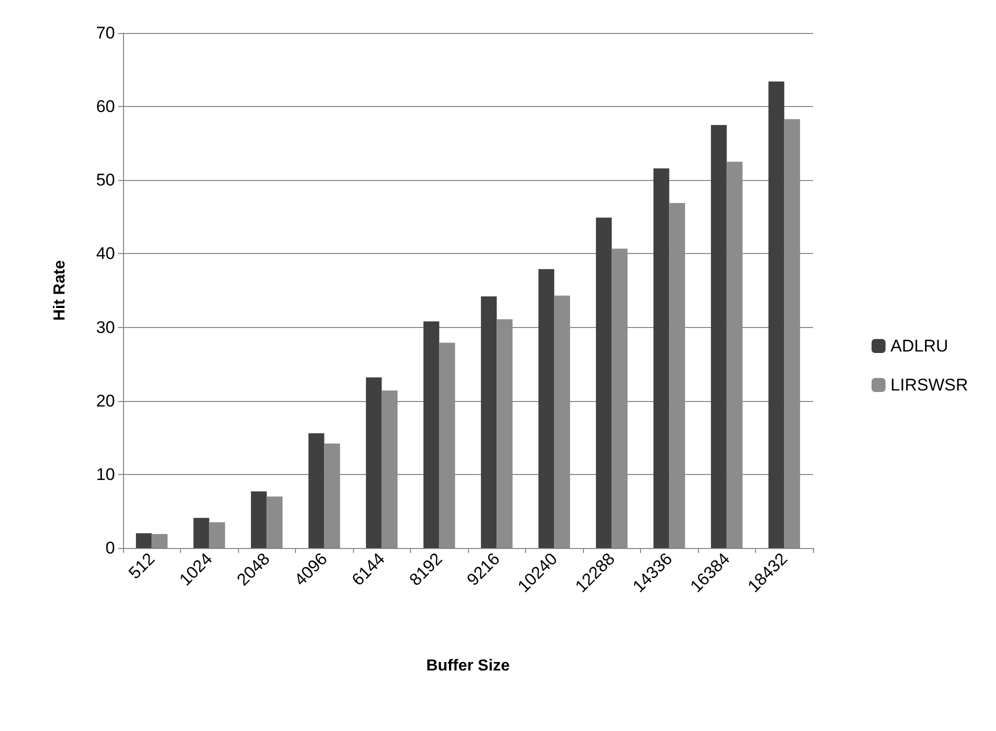 The height and width of the screenshot is (731, 996). I want to click on y-tick-label: 20, so click(105, 400).